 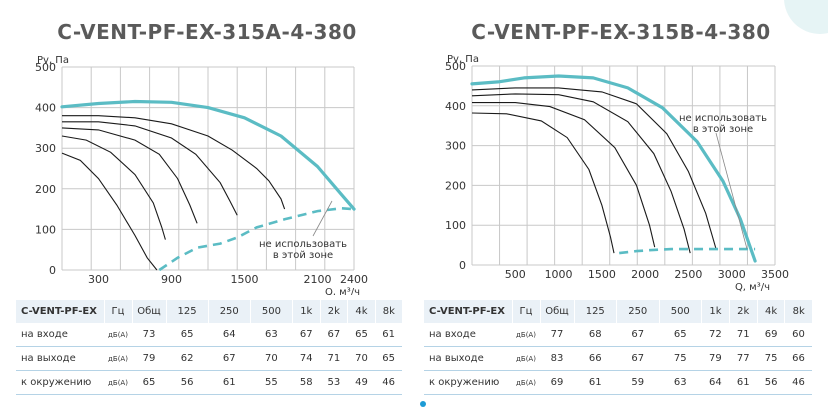 What do you see at coordinates (149, 335) in the screenshot?
I see `table-cell: 73` at bounding box center [149, 335].